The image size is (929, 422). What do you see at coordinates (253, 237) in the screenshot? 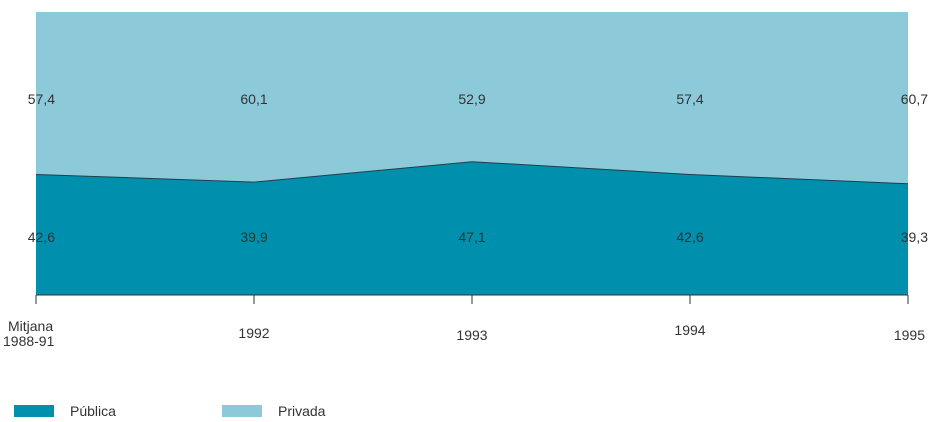
I see `data-label-publica: 39,9` at bounding box center [253, 237].